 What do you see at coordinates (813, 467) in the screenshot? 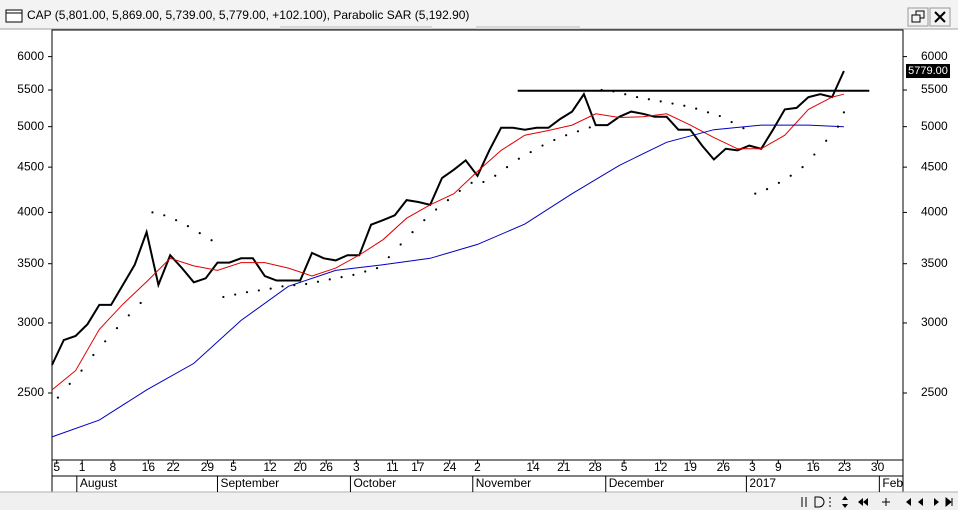
I see `x-tick-label: 16` at bounding box center [813, 467].